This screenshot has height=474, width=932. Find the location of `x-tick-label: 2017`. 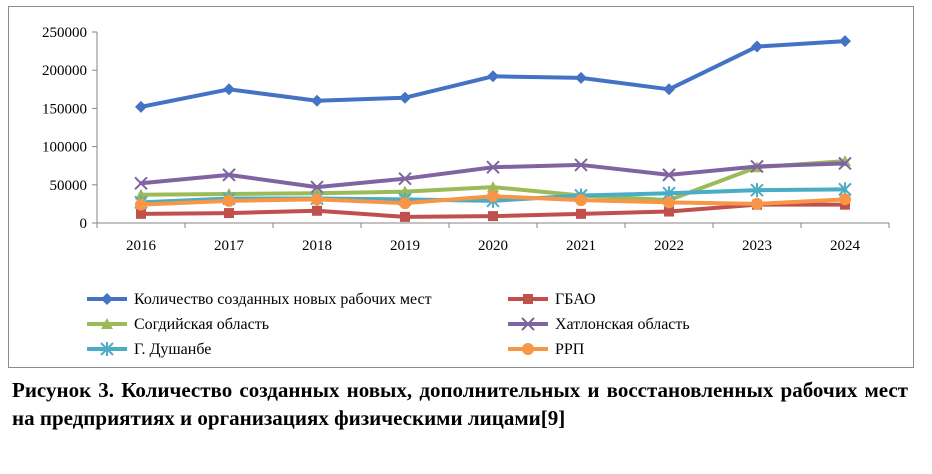

x-tick-label: 2017 is located at coordinates (229, 246).